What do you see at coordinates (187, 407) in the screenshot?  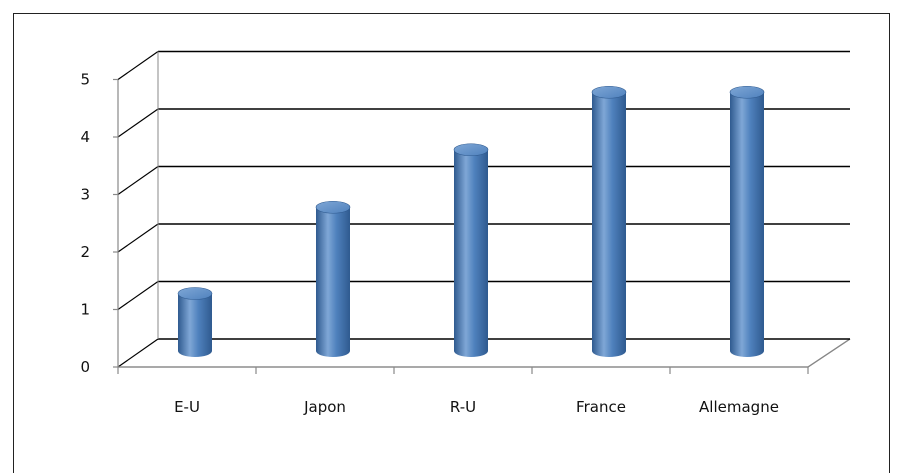 I see `x-tick-label: E-U` at bounding box center [187, 407].